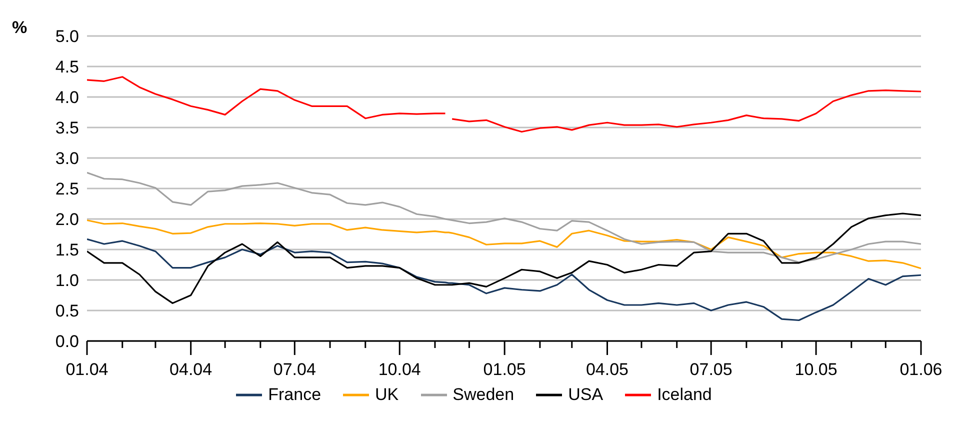 This screenshot has width=956, height=421. Describe the element at coordinates (67, 311) in the screenshot. I see `y-tick-label: 0.5` at that location.